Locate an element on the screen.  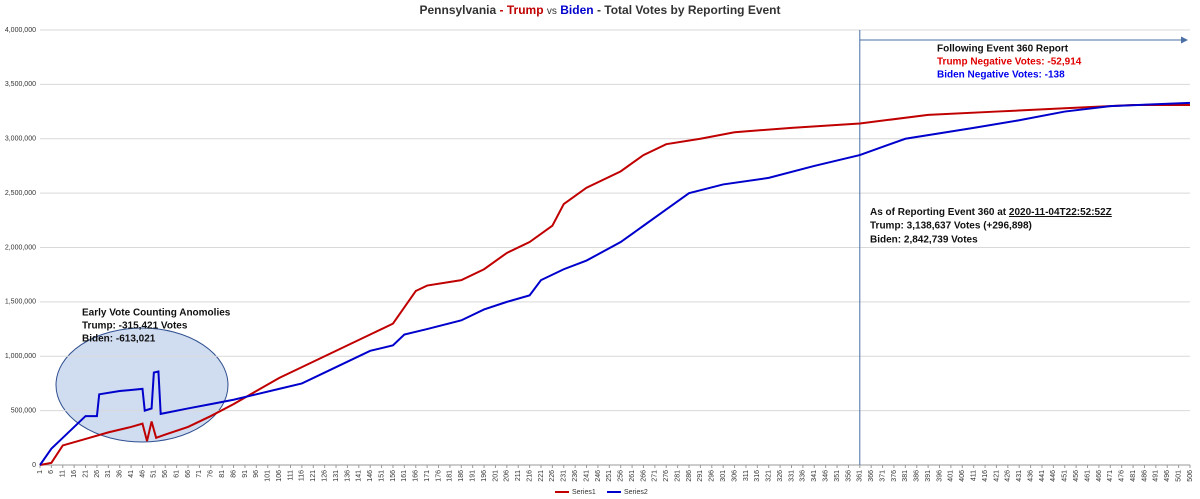
x-tick-label: 256 is located at coordinates (621, 476).